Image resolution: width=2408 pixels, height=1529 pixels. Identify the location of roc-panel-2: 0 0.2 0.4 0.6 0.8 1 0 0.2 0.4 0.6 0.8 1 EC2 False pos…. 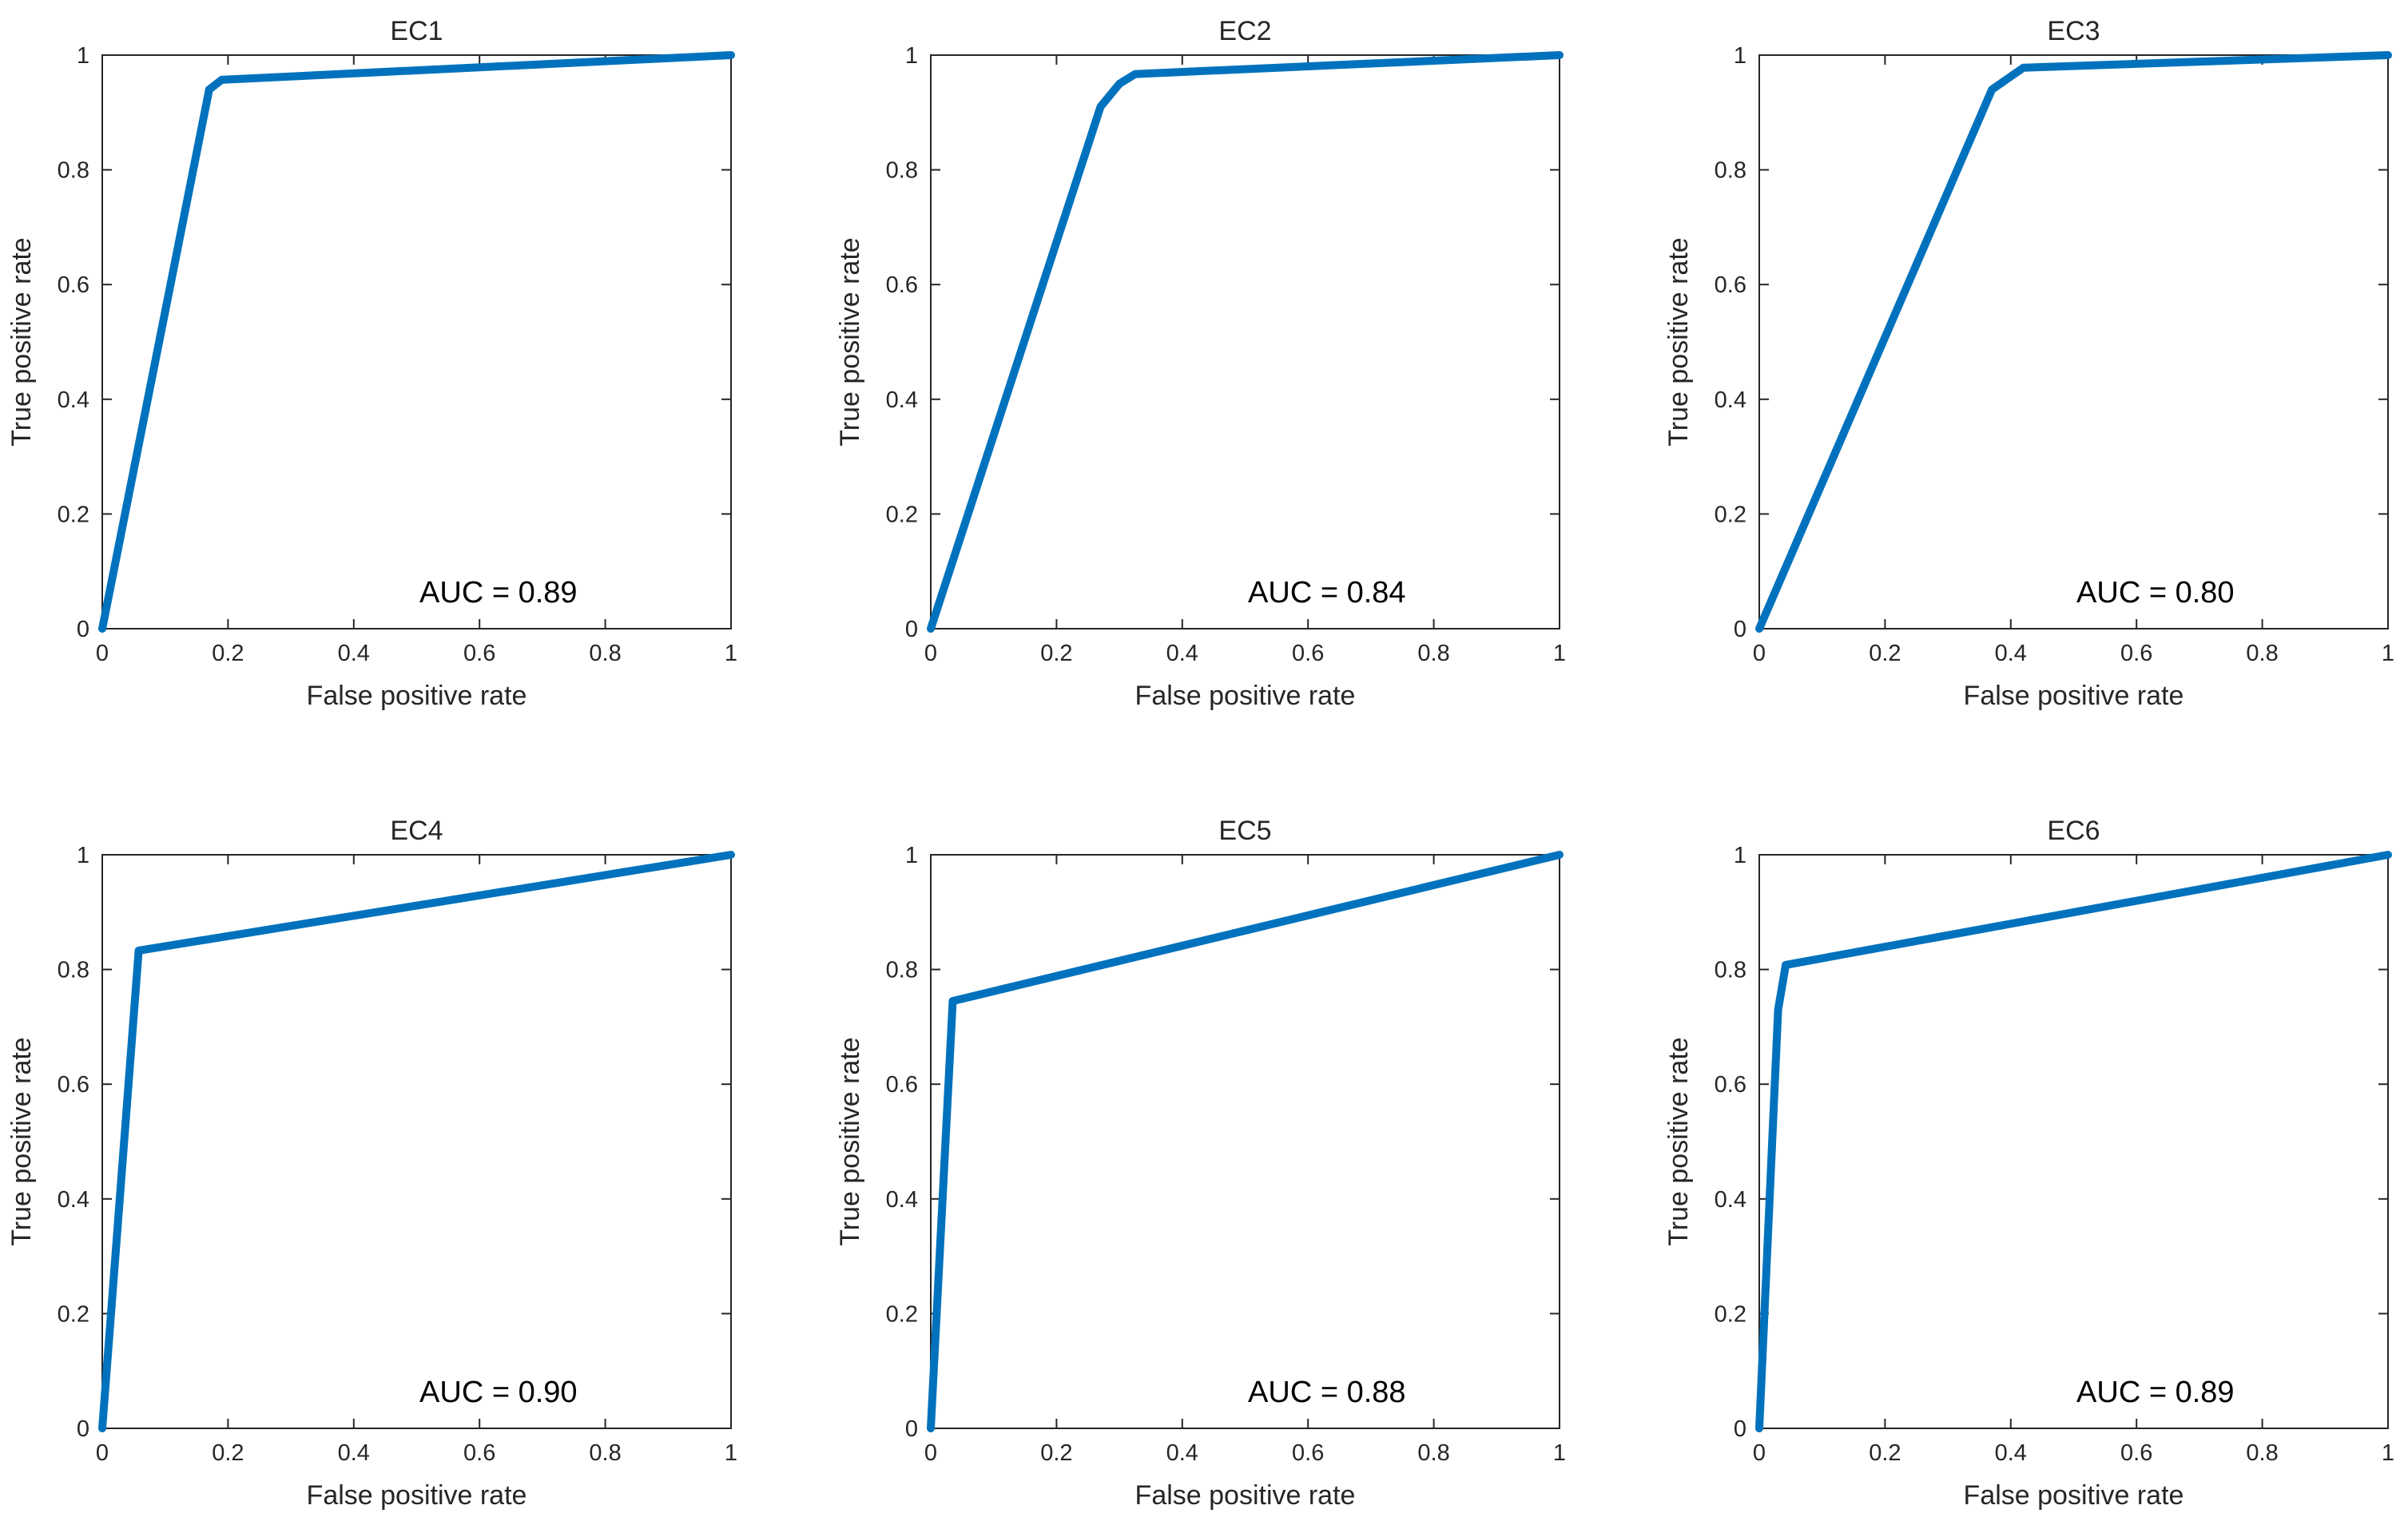
(1201, 363).